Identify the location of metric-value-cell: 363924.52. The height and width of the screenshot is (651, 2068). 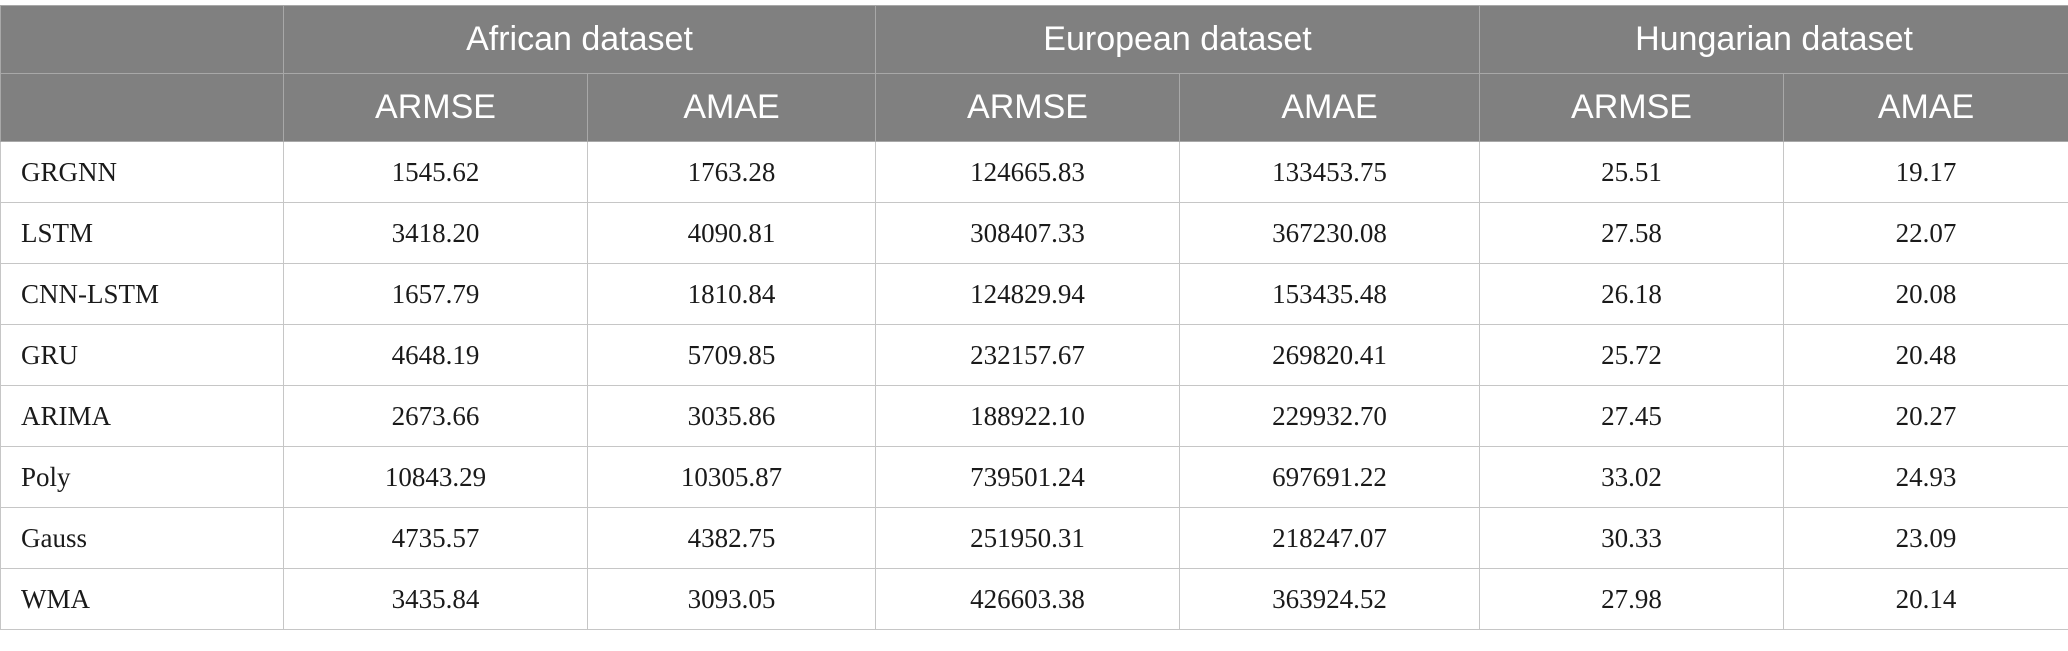
(1330, 599).